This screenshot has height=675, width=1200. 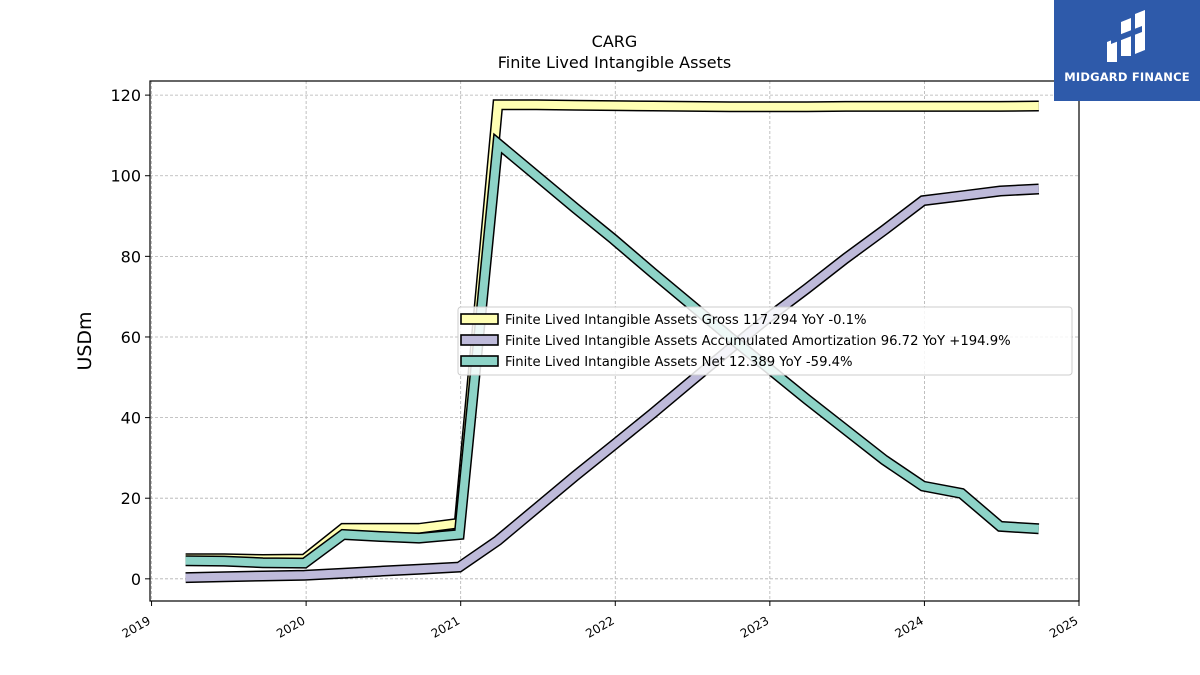 What do you see at coordinates (1063, 626) in the screenshot?
I see `x-tick-label: 2025` at bounding box center [1063, 626].